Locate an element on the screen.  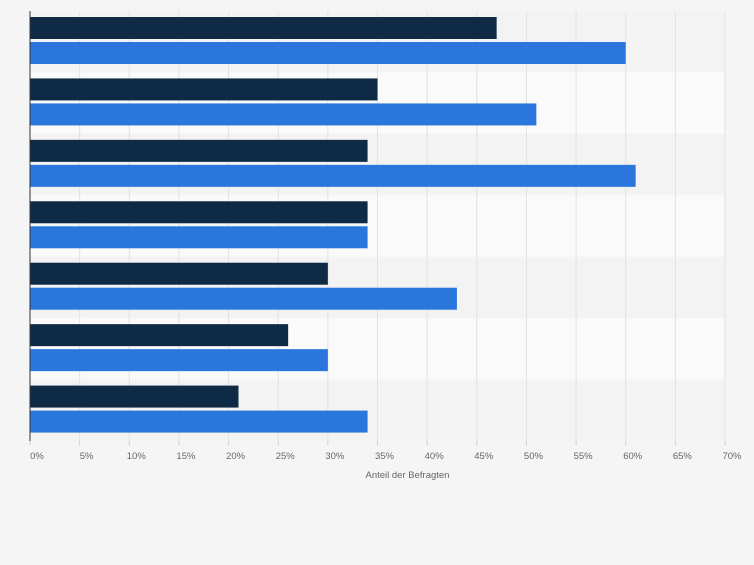
bar-series2-row2 is located at coordinates (283, 114).